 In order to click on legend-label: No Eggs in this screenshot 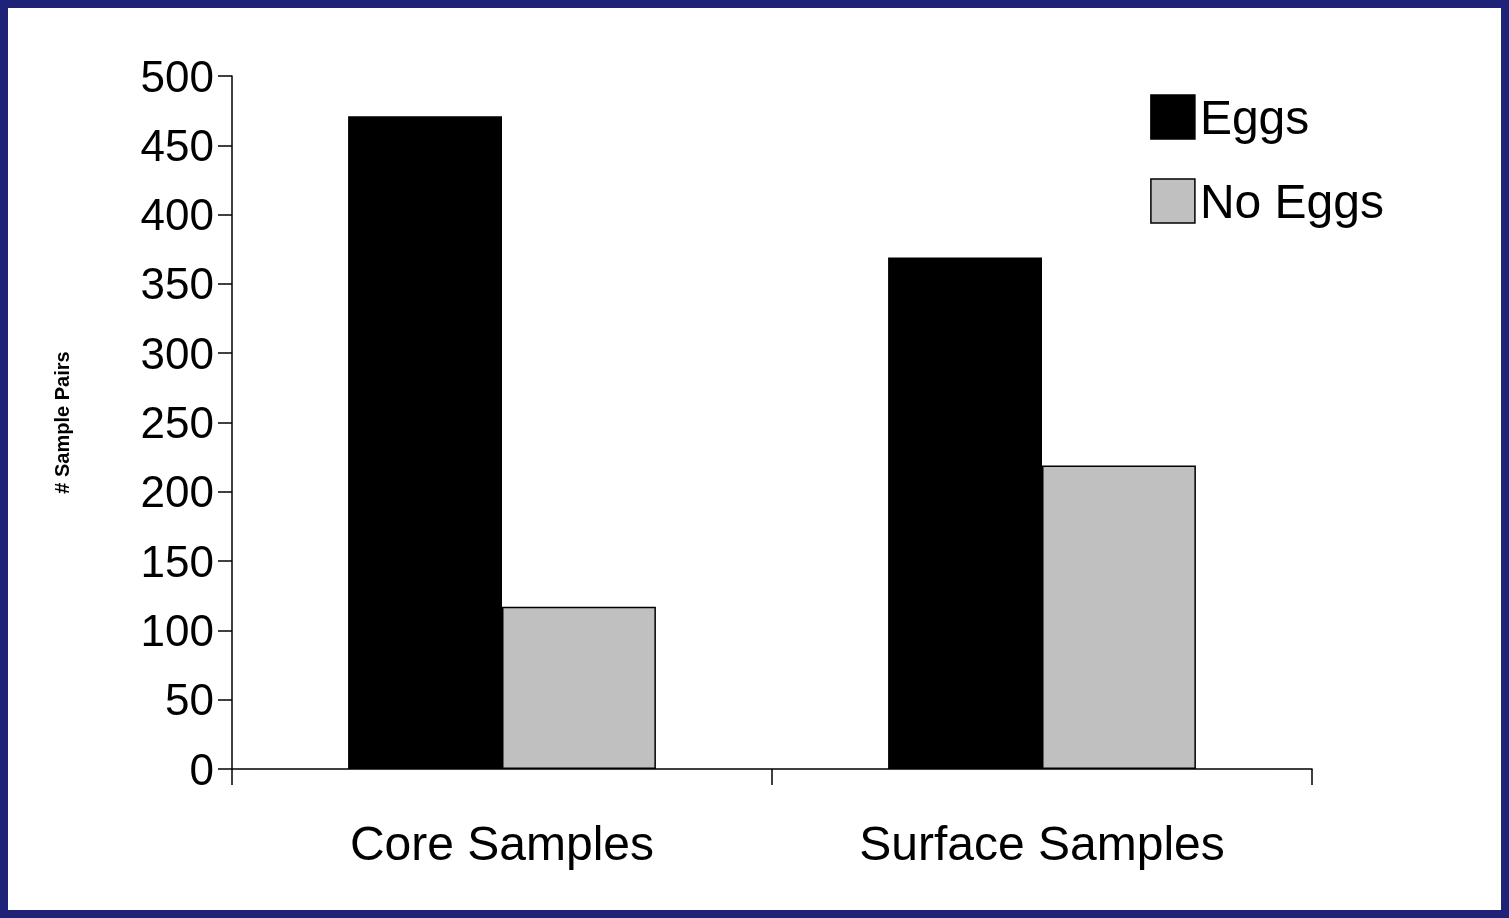, I will do `click(1292, 201)`.